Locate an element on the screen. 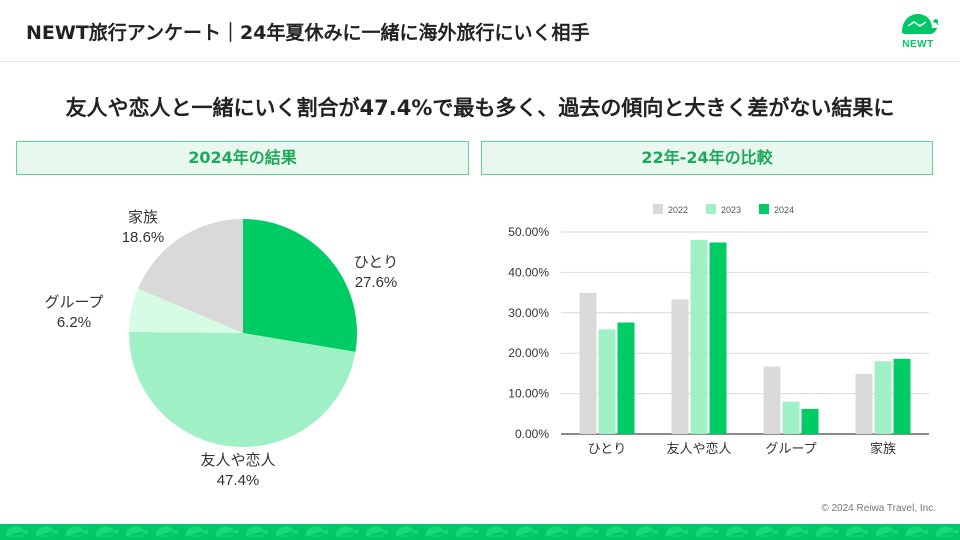  x-tick-label: ひとり is located at coordinates (607, 449).